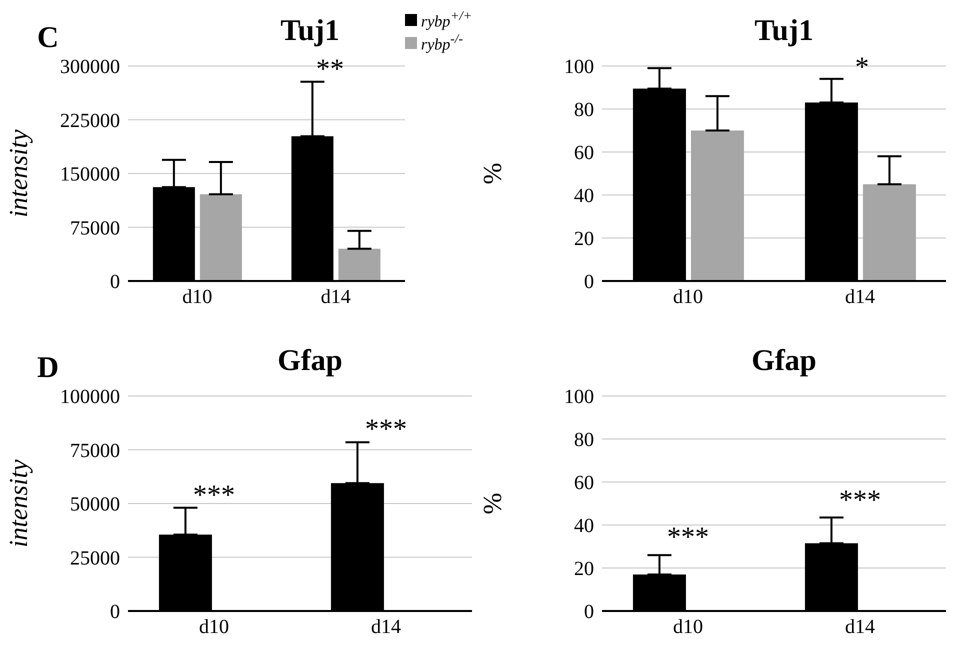 This screenshot has width=964, height=657. I want to click on legend-label: rybp$^{+/+}$, so click(446, 20).